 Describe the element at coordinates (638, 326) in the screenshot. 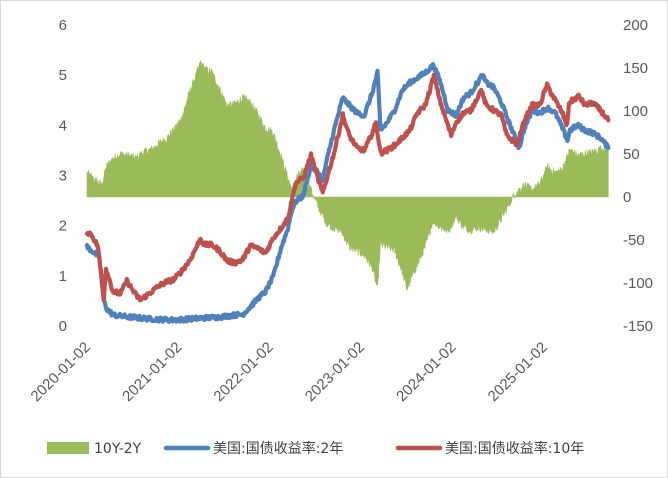

I see `right-axis-tick-label: -150` at that location.